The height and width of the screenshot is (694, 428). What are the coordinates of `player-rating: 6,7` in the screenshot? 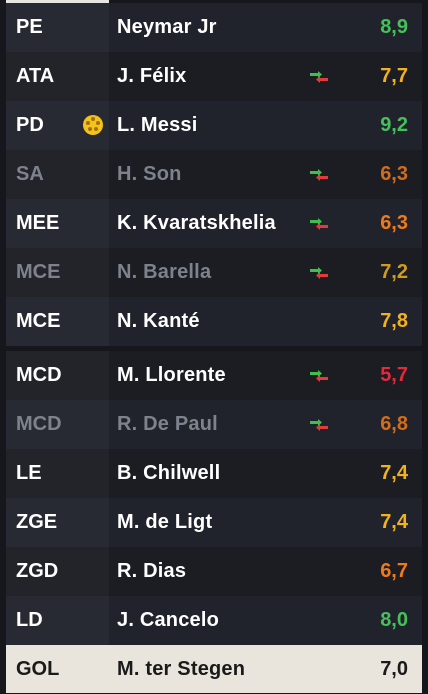 It's located at (394, 571).